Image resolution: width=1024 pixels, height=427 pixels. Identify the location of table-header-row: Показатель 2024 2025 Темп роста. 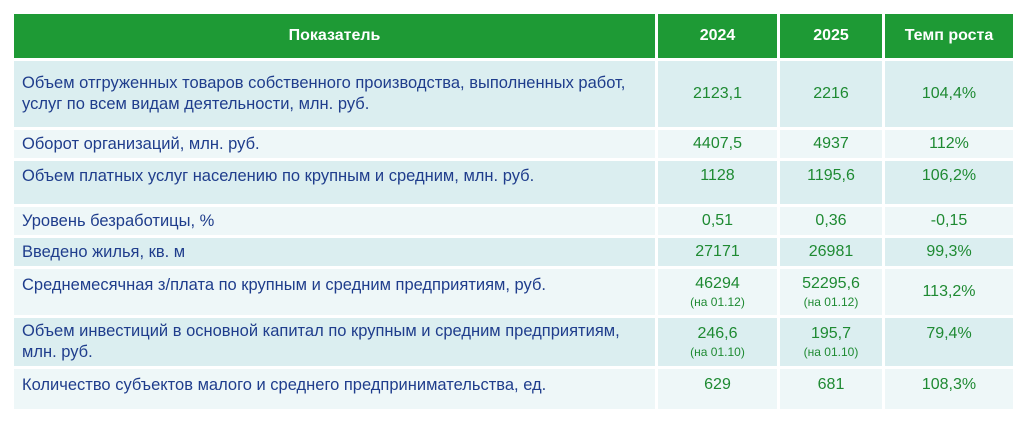
(513, 36).